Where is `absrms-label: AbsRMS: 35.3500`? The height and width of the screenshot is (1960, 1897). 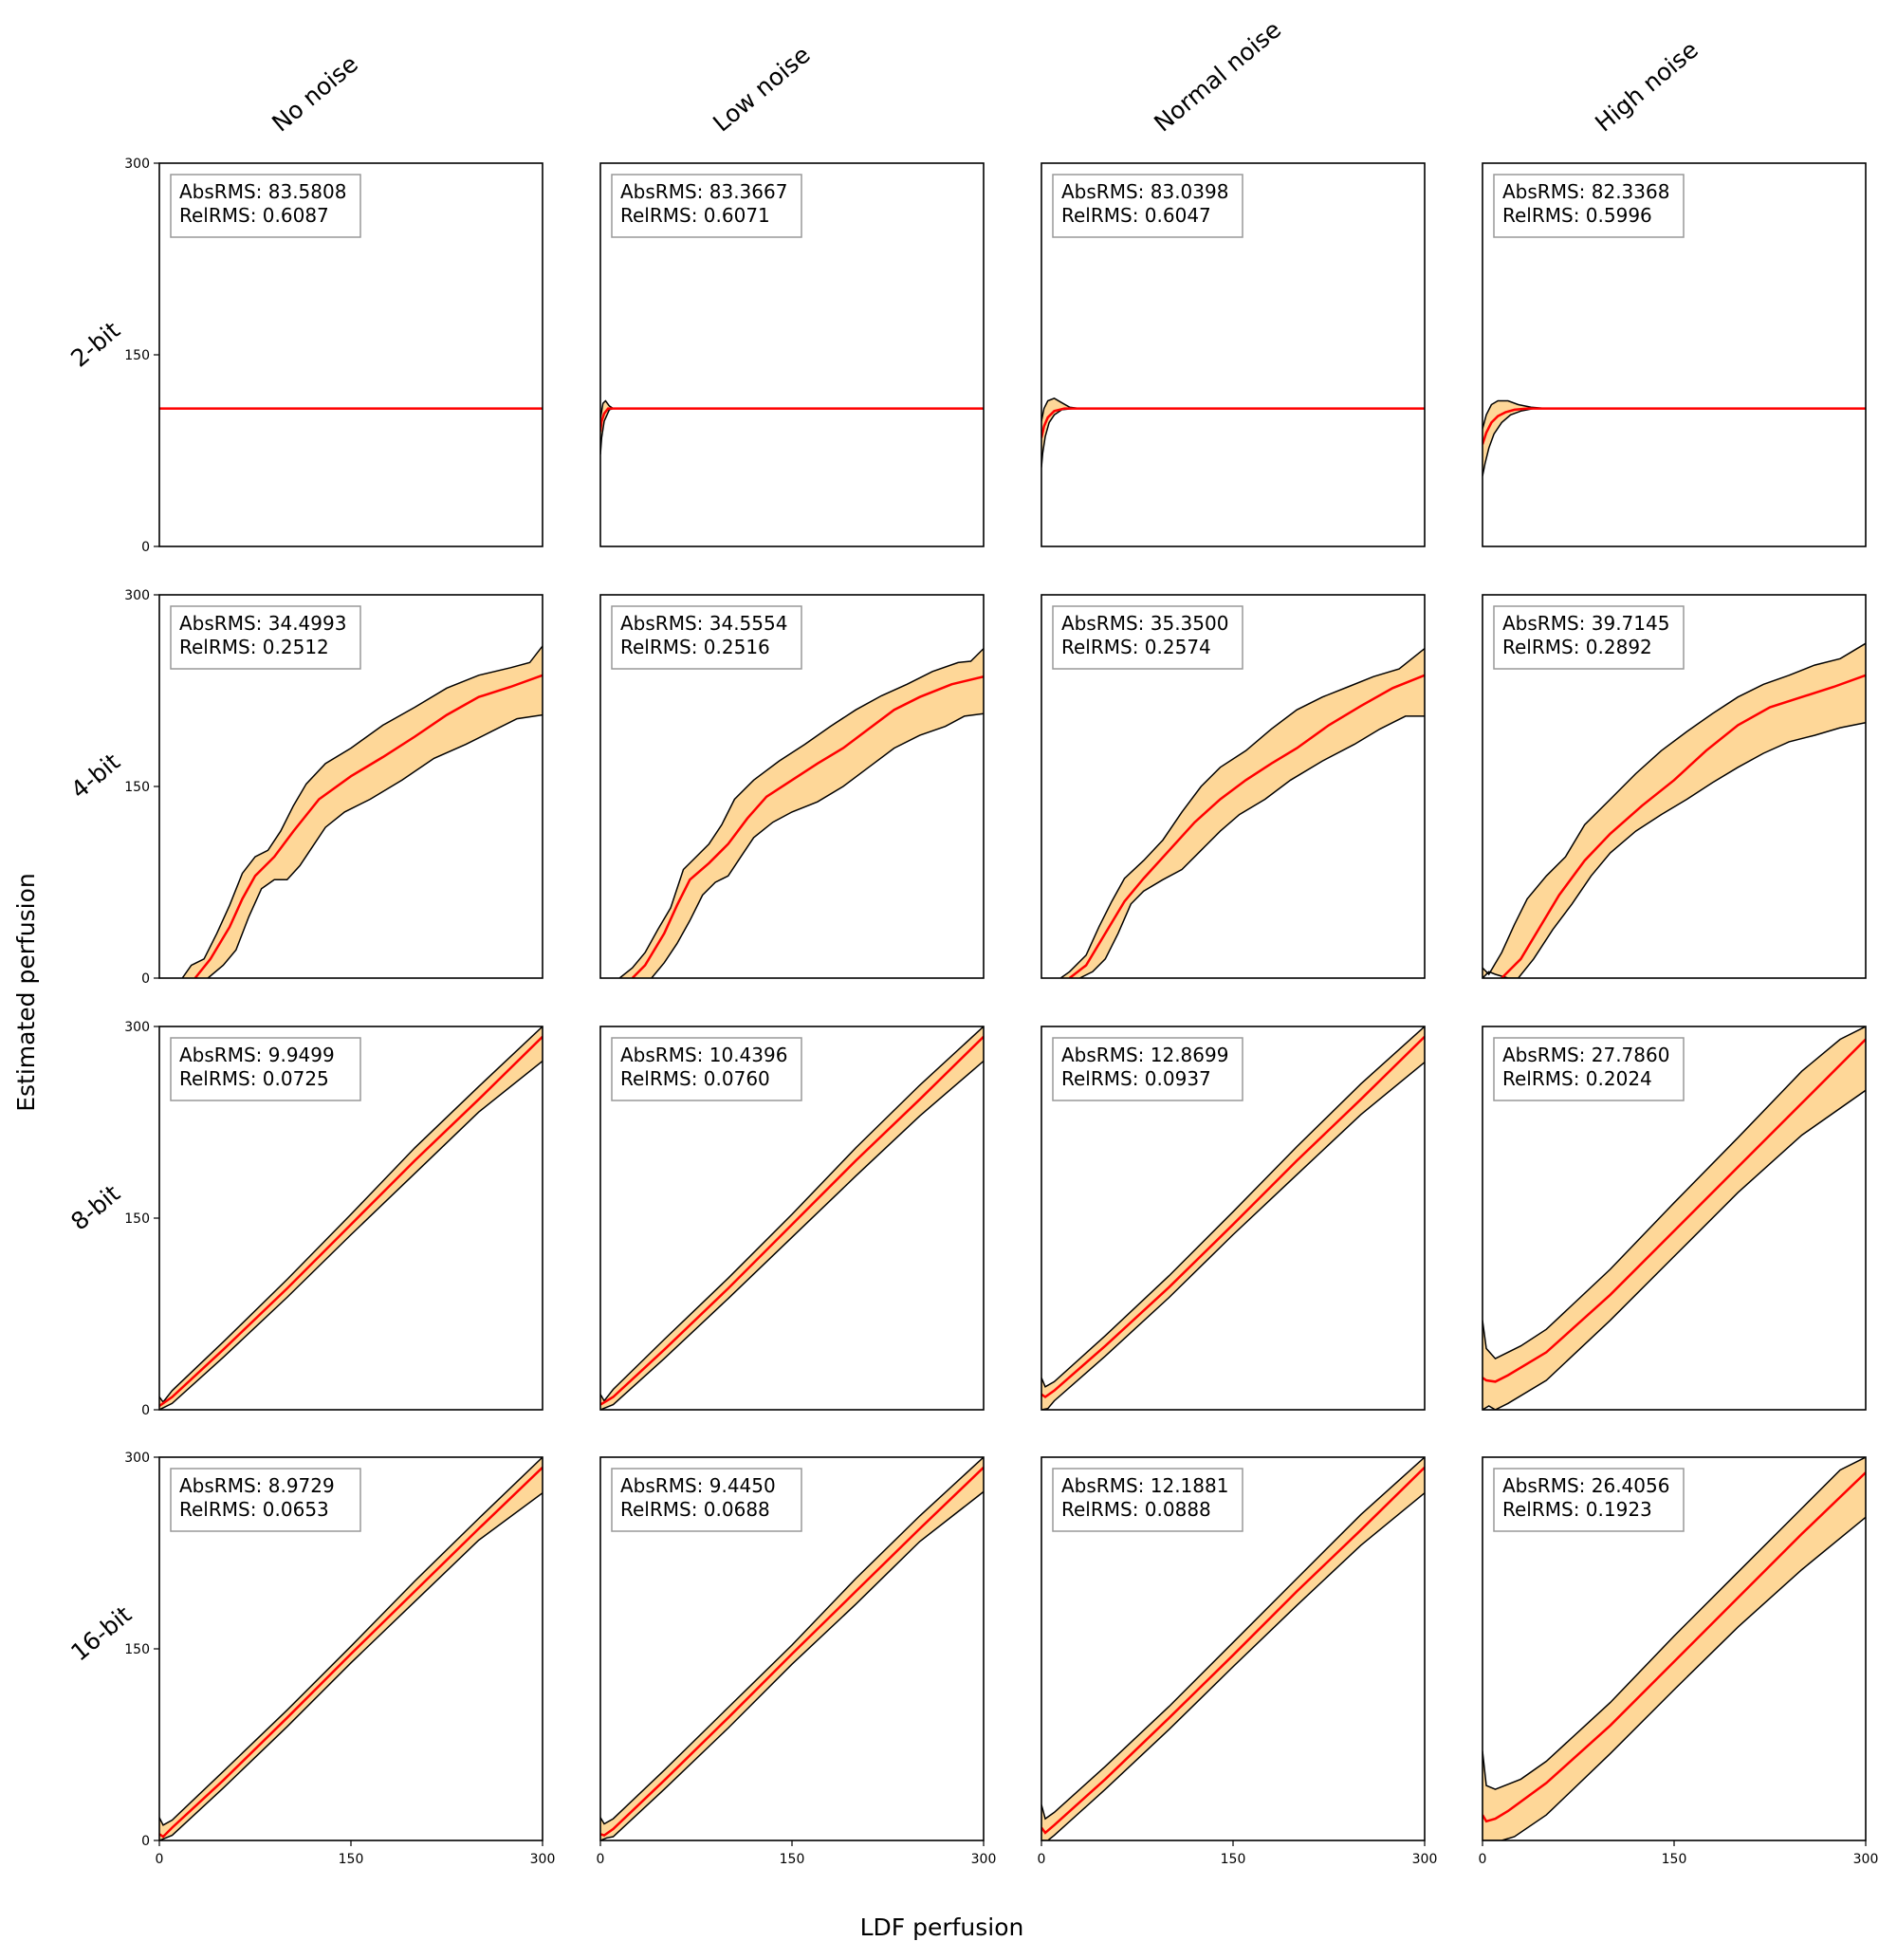
absrms-label: AbsRMS: 35.3500 is located at coordinates (1144, 624).